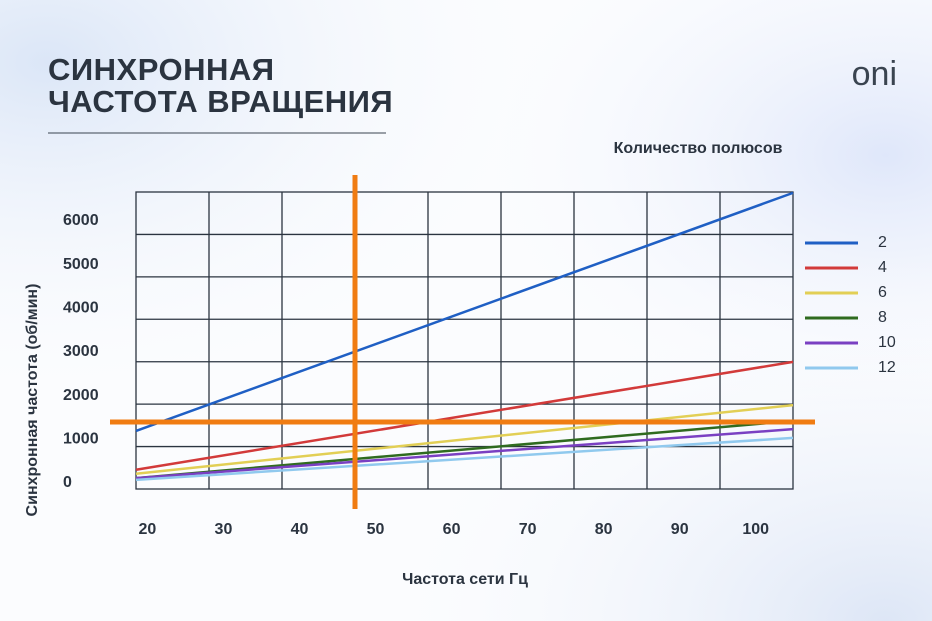 The height and width of the screenshot is (621, 932). Describe the element at coordinates (882, 317) in the screenshot. I see `legend-label: 8` at that location.